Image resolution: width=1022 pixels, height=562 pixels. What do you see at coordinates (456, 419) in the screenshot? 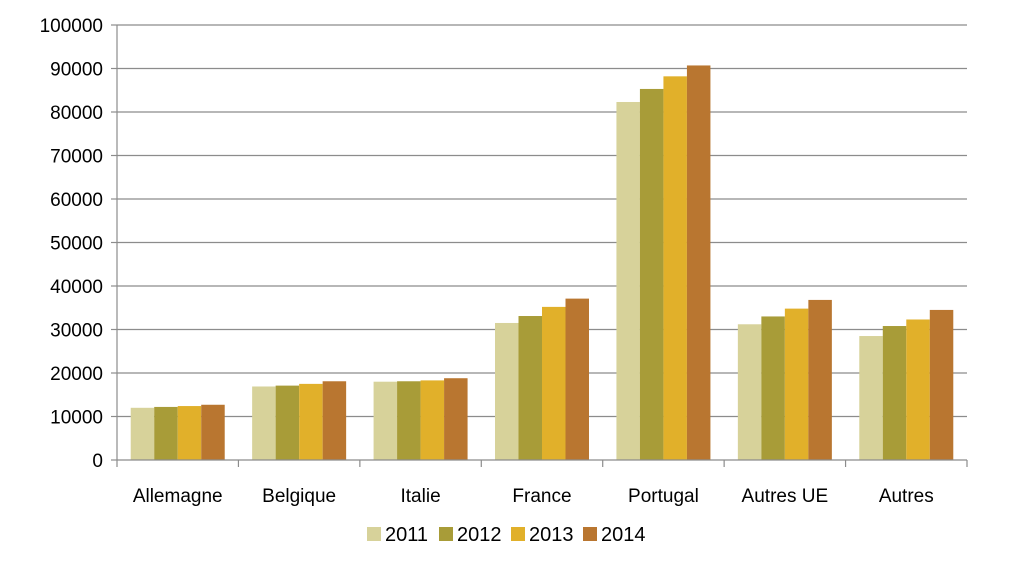
I see `bar-italie-2014` at bounding box center [456, 419].